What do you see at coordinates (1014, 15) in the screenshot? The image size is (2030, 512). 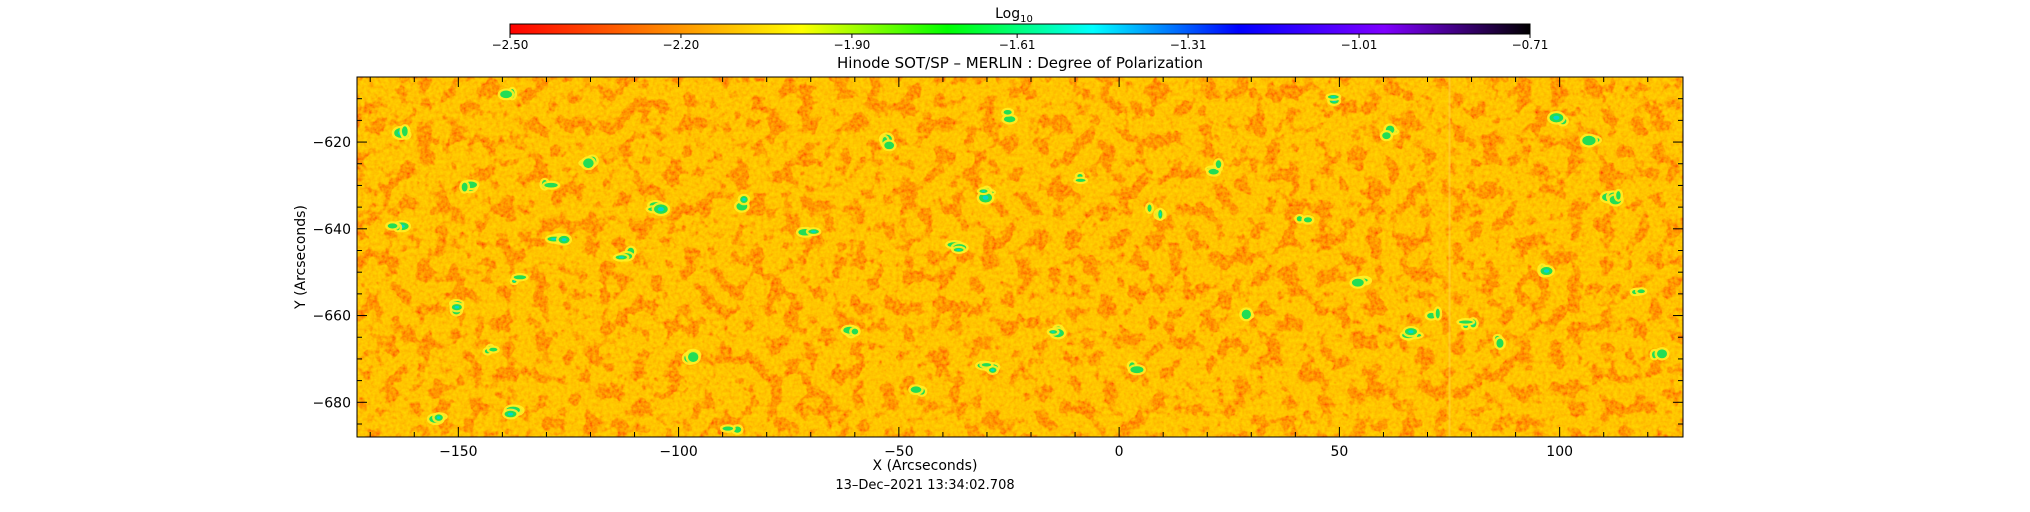 I see `colorbar-label: Log10` at bounding box center [1014, 15].